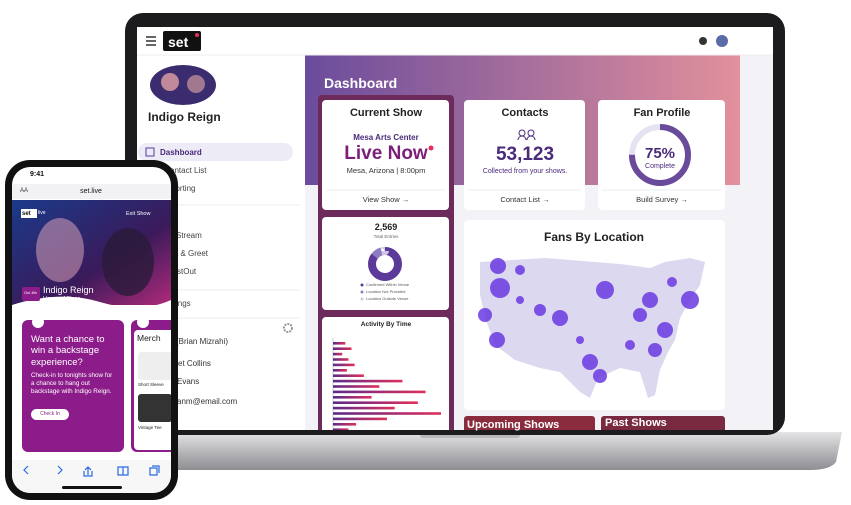 Image resolution: width=851 pixels, height=505 pixels. I want to click on show-date: Oct 4th, so click(30, 292).